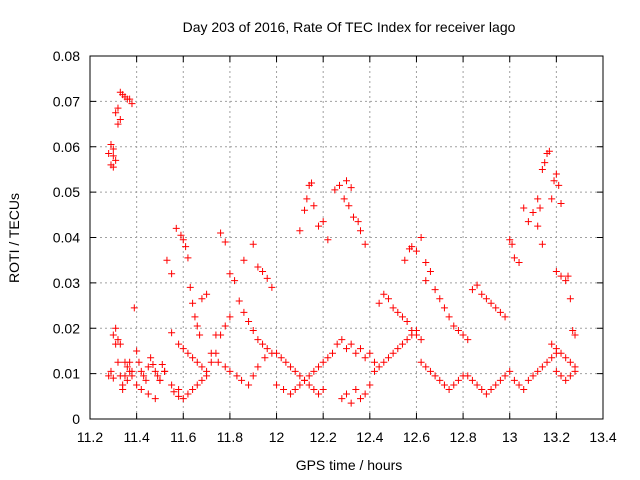  I want to click on x-tick-label: 13.2, so click(556, 437).